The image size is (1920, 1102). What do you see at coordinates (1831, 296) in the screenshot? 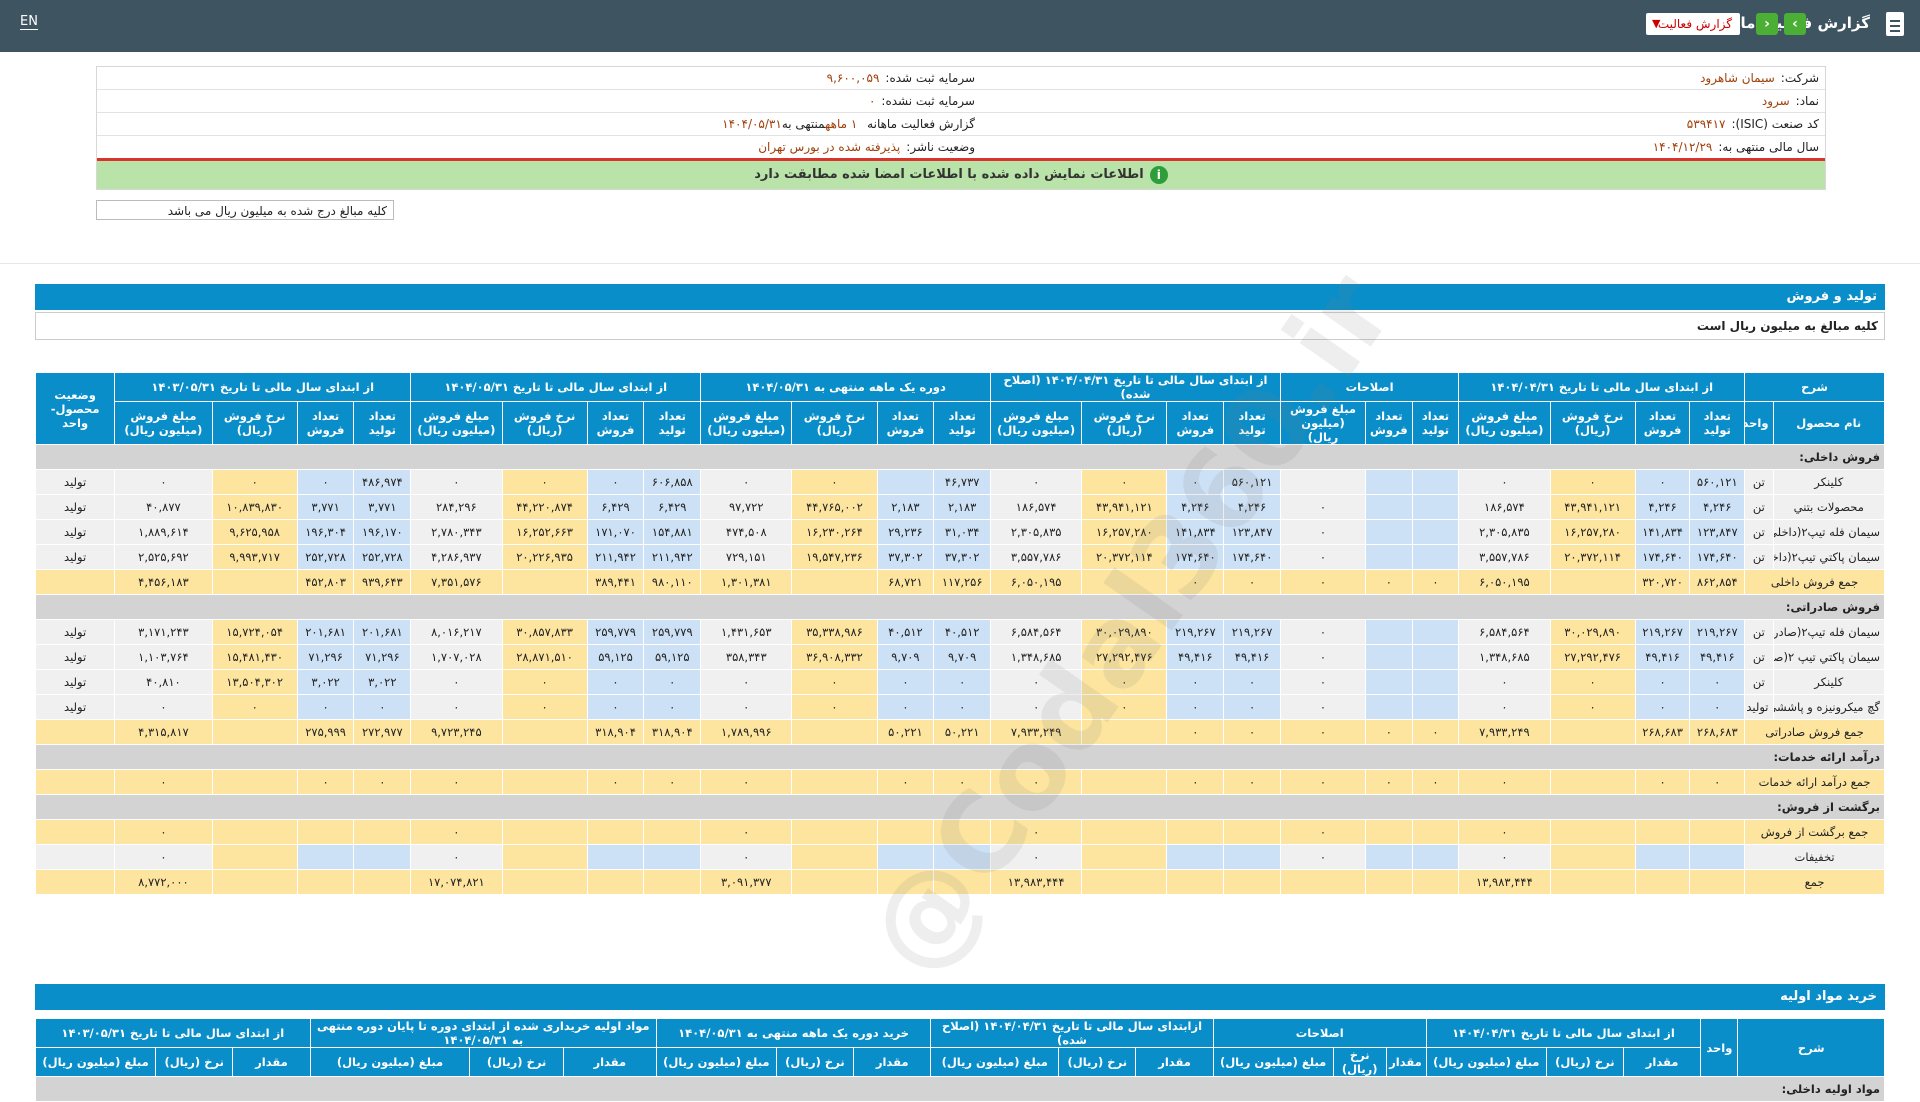
I see `section-title: تولید و فروش` at bounding box center [1831, 296].